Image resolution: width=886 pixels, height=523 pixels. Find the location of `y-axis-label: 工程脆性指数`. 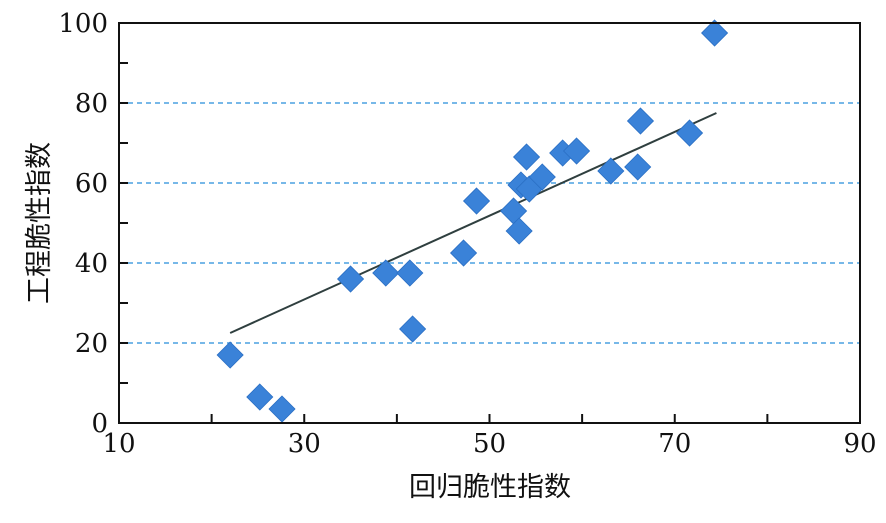

y-axis-label: 工程脆性指数 is located at coordinates (39, 223).